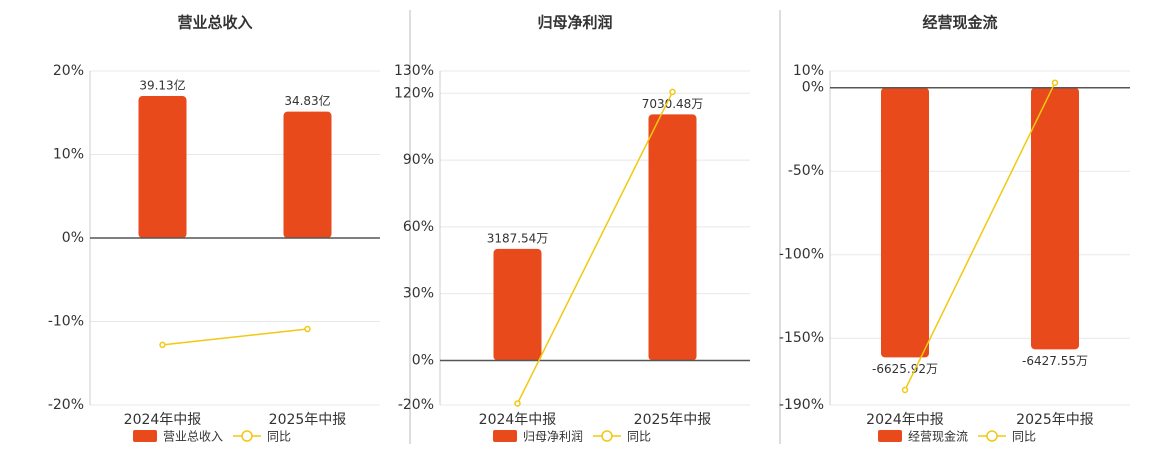 The width and height of the screenshot is (1160, 450). What do you see at coordinates (518, 238) in the screenshot?
I see `bar-value-label: 3187.54万` at bounding box center [518, 238].